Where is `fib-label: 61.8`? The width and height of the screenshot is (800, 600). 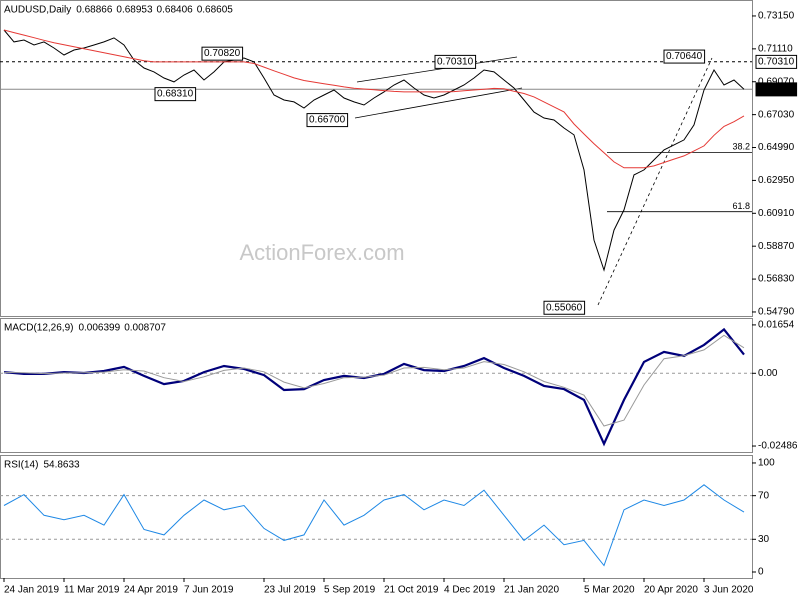 fib-label: 61.8 is located at coordinates (741, 206).